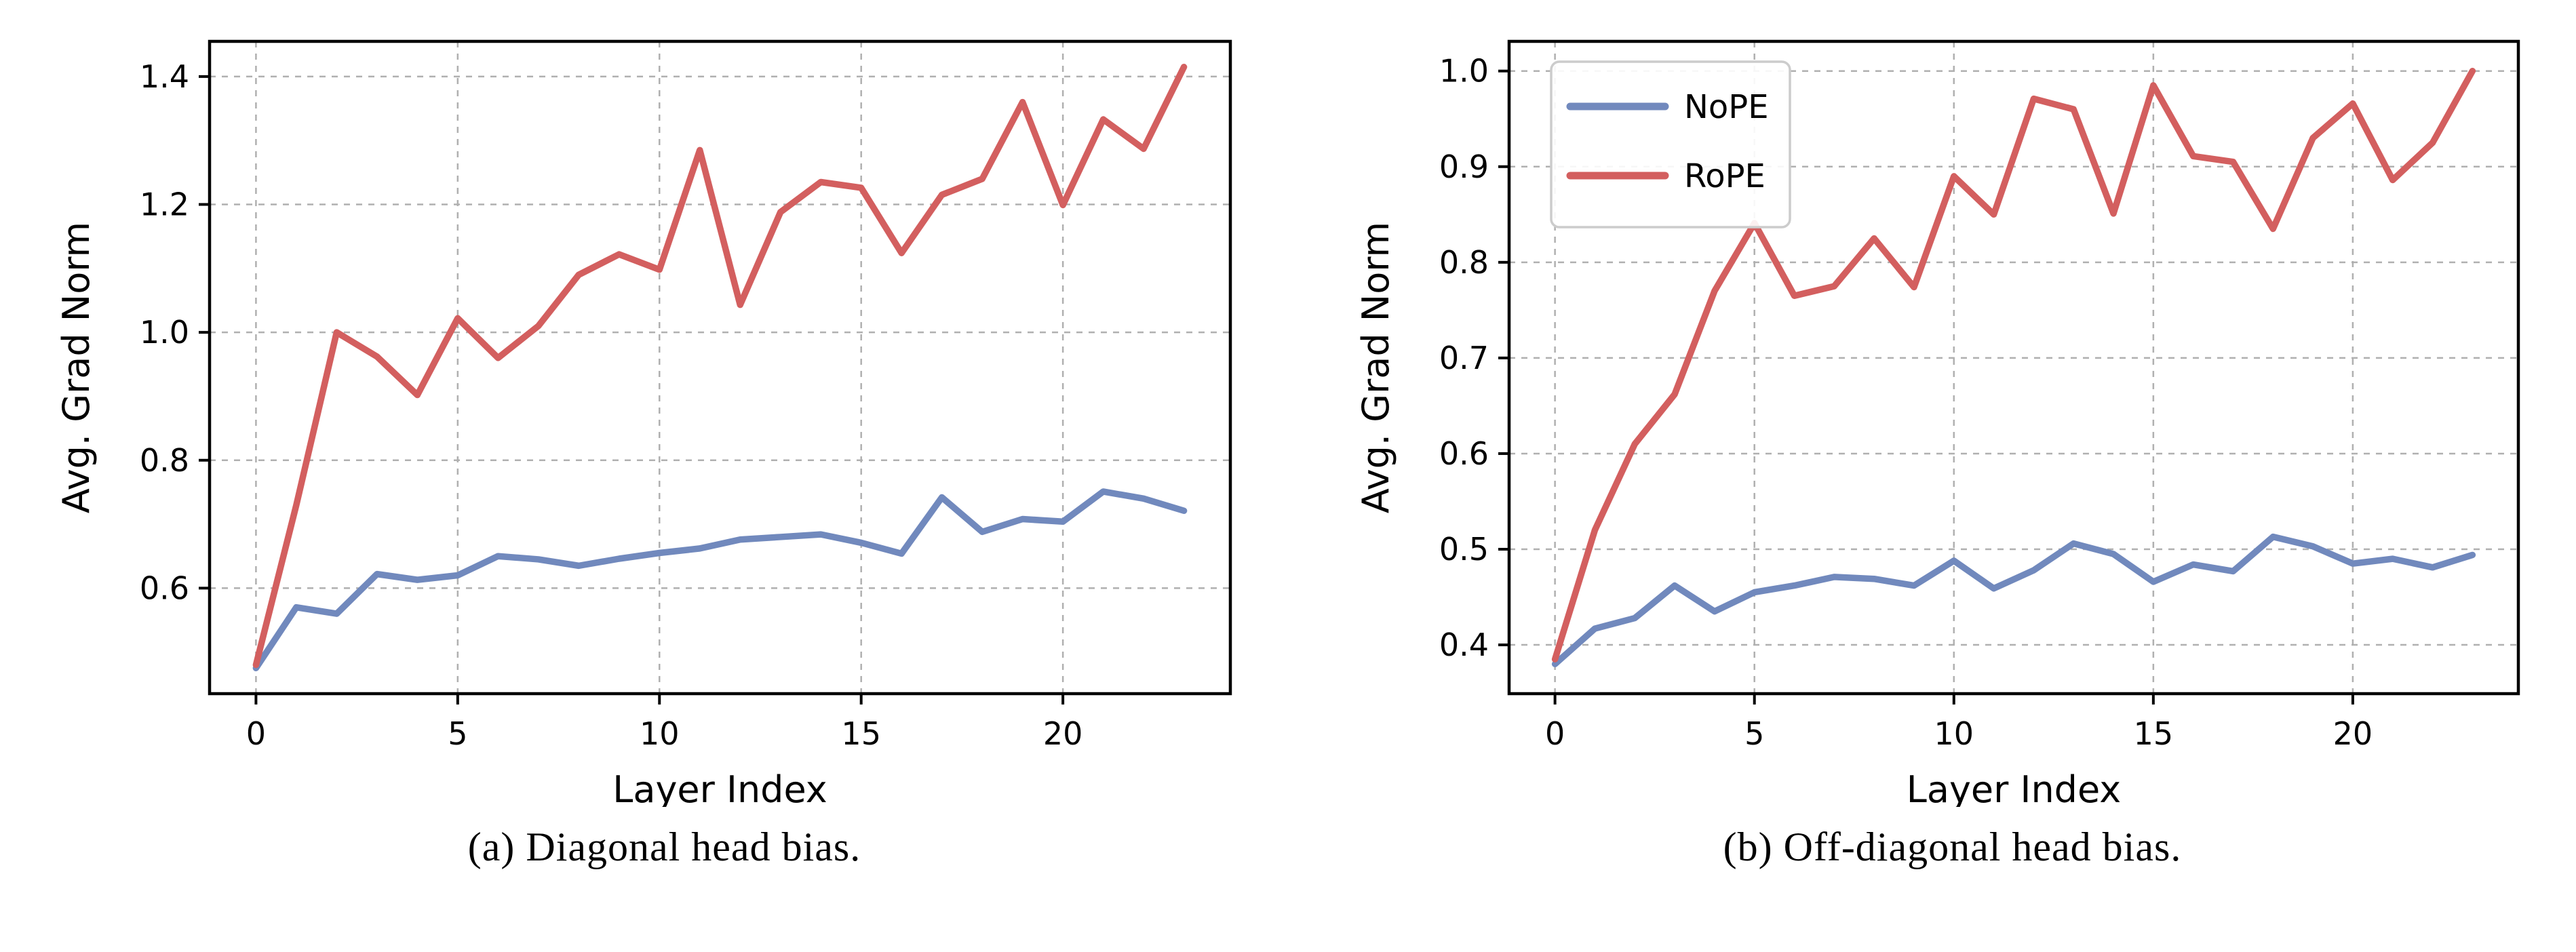  I want to click on y-tick-label: 0.9, so click(1464, 166).